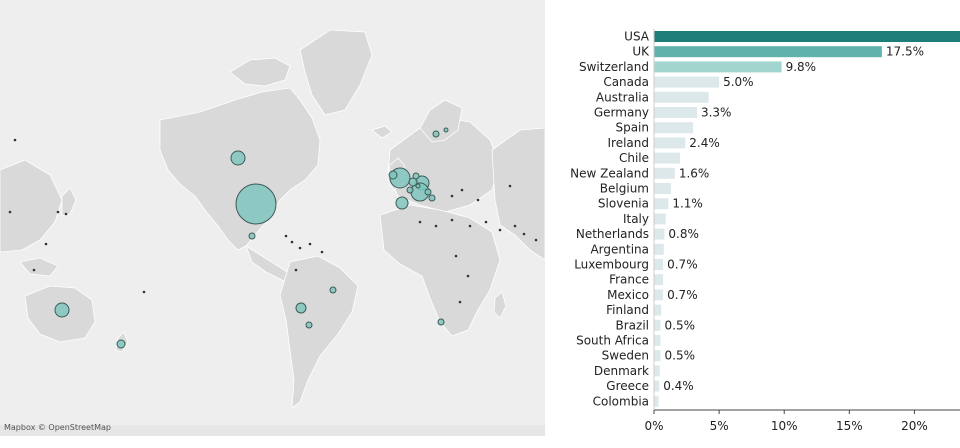  Describe the element at coordinates (641, 52) in the screenshot. I see `category-label: UK` at that location.